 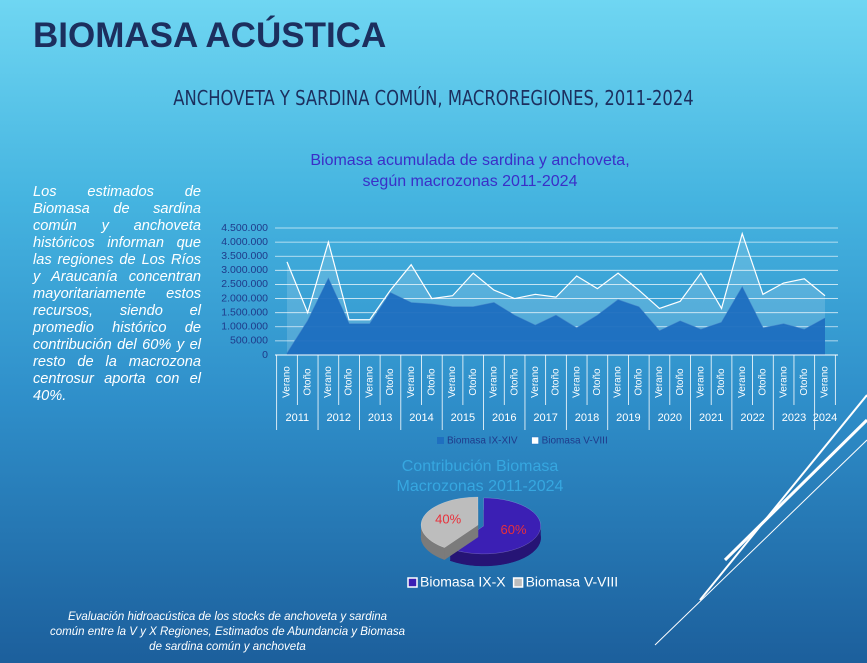 What do you see at coordinates (265, 355) in the screenshot?
I see `y-tick-label: 0` at bounding box center [265, 355].